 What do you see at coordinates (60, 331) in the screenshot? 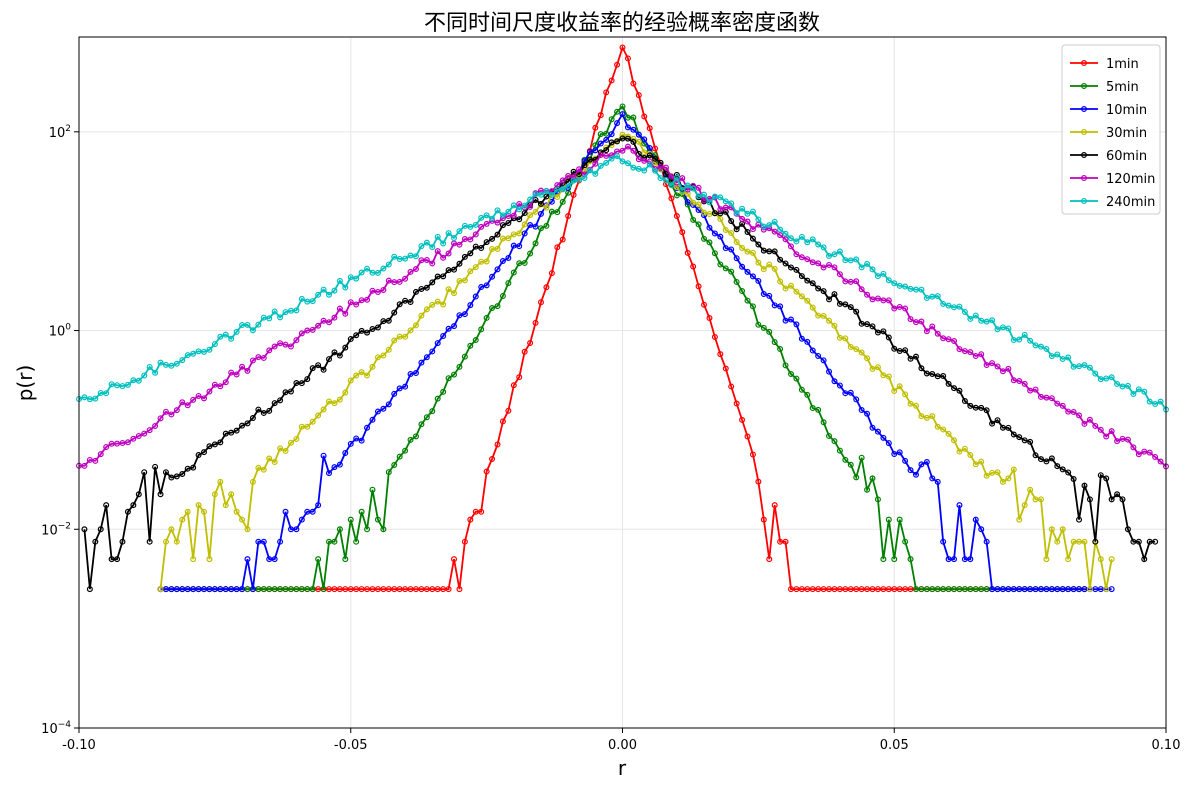
I see `y-tick-label-2: 100` at bounding box center [60, 331].